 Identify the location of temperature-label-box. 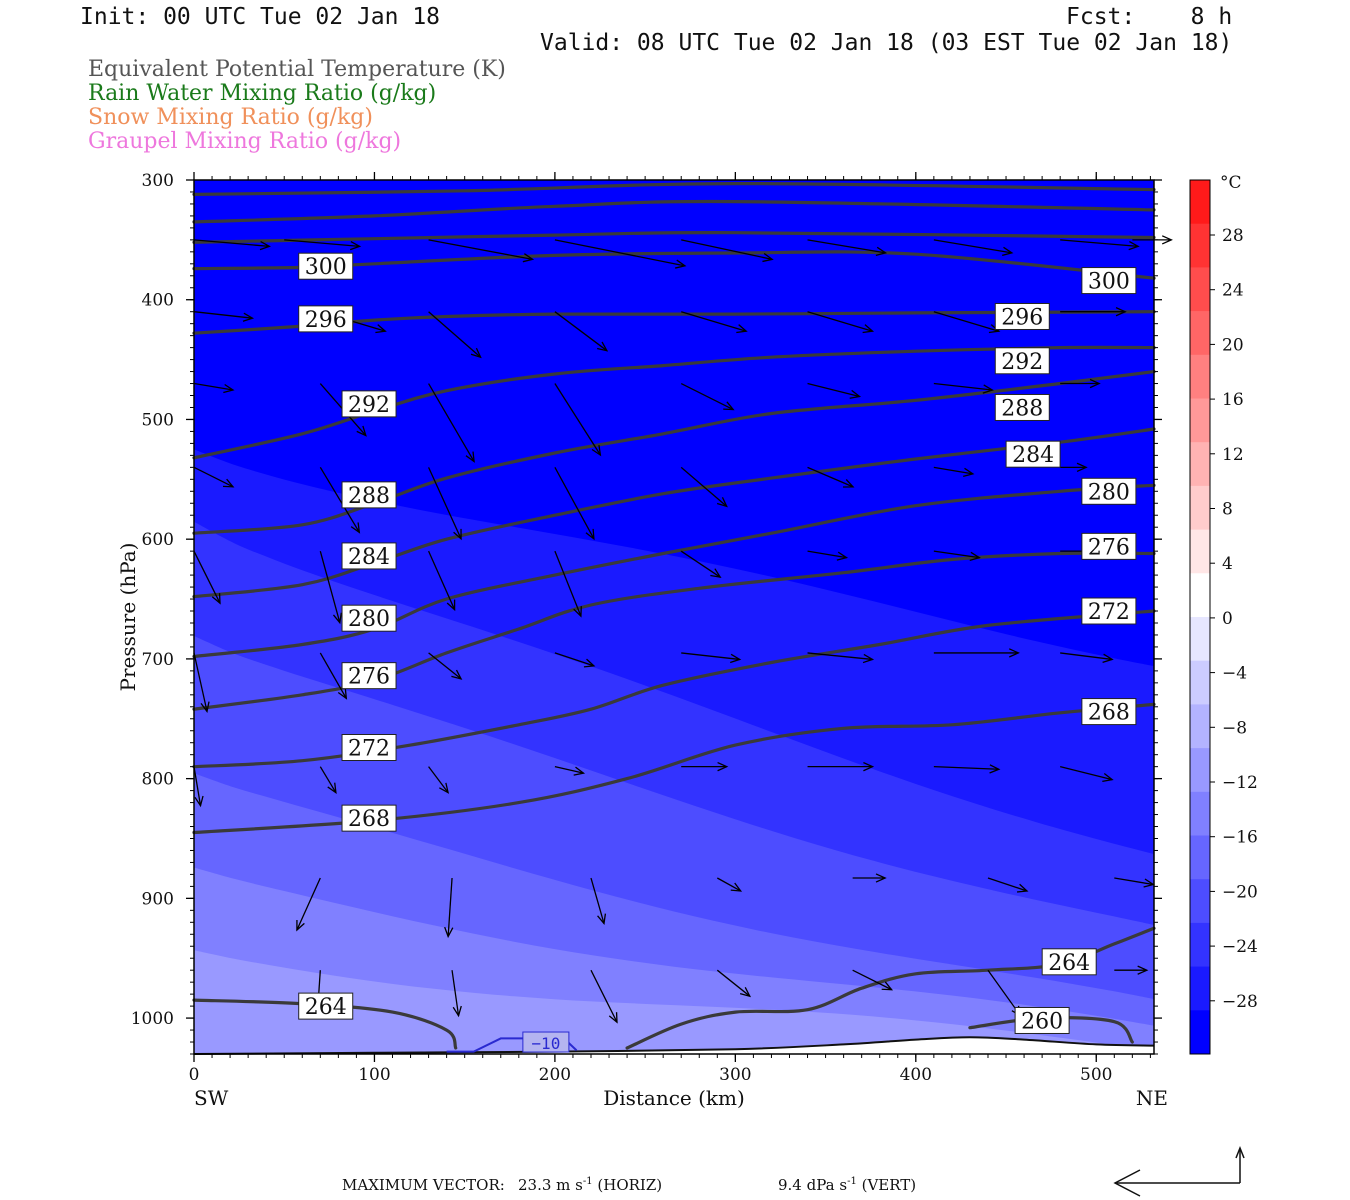
(546, 1042).